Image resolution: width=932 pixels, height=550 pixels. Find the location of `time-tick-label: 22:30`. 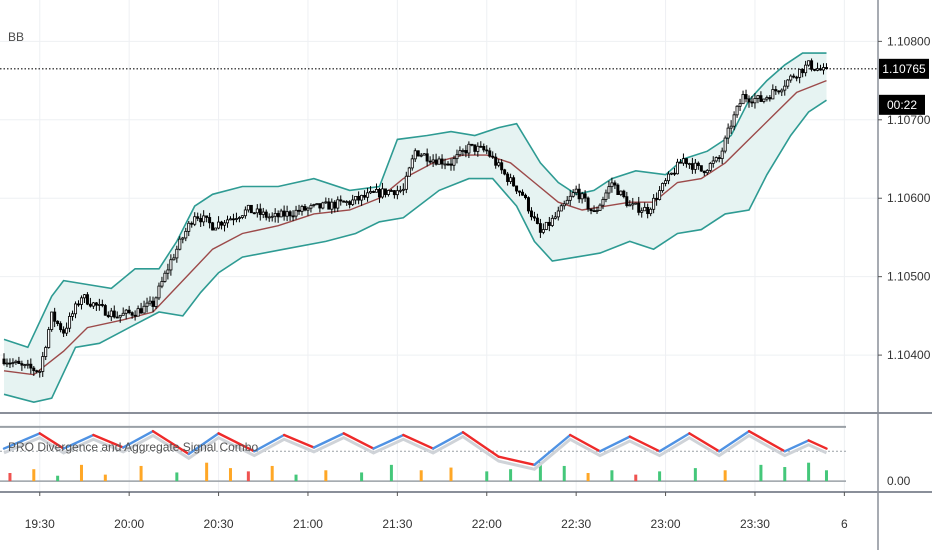

time-tick-label: 22:30 is located at coordinates (576, 524).